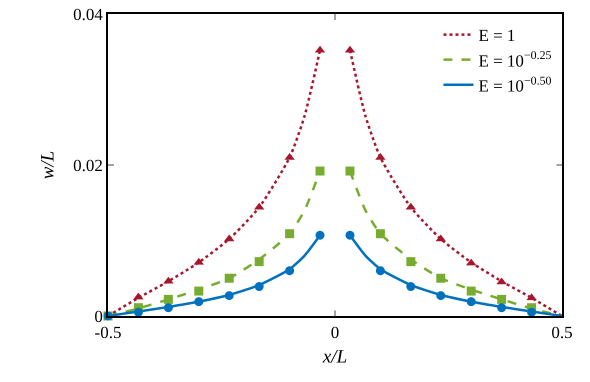 This screenshot has width=590, height=382. I want to click on y-tick-label: 0.04, so click(88, 14).